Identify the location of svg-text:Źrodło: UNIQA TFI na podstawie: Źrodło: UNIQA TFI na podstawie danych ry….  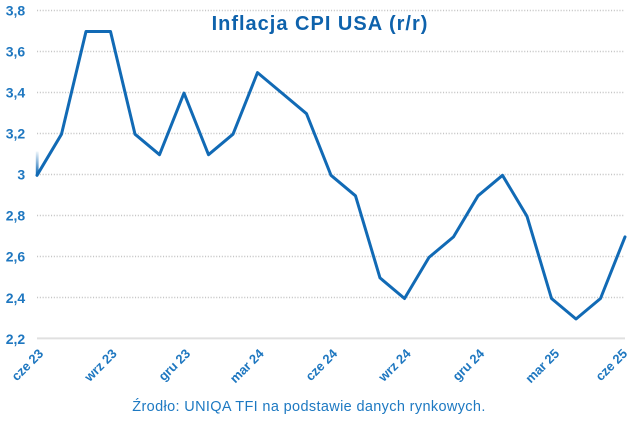
(308, 406).